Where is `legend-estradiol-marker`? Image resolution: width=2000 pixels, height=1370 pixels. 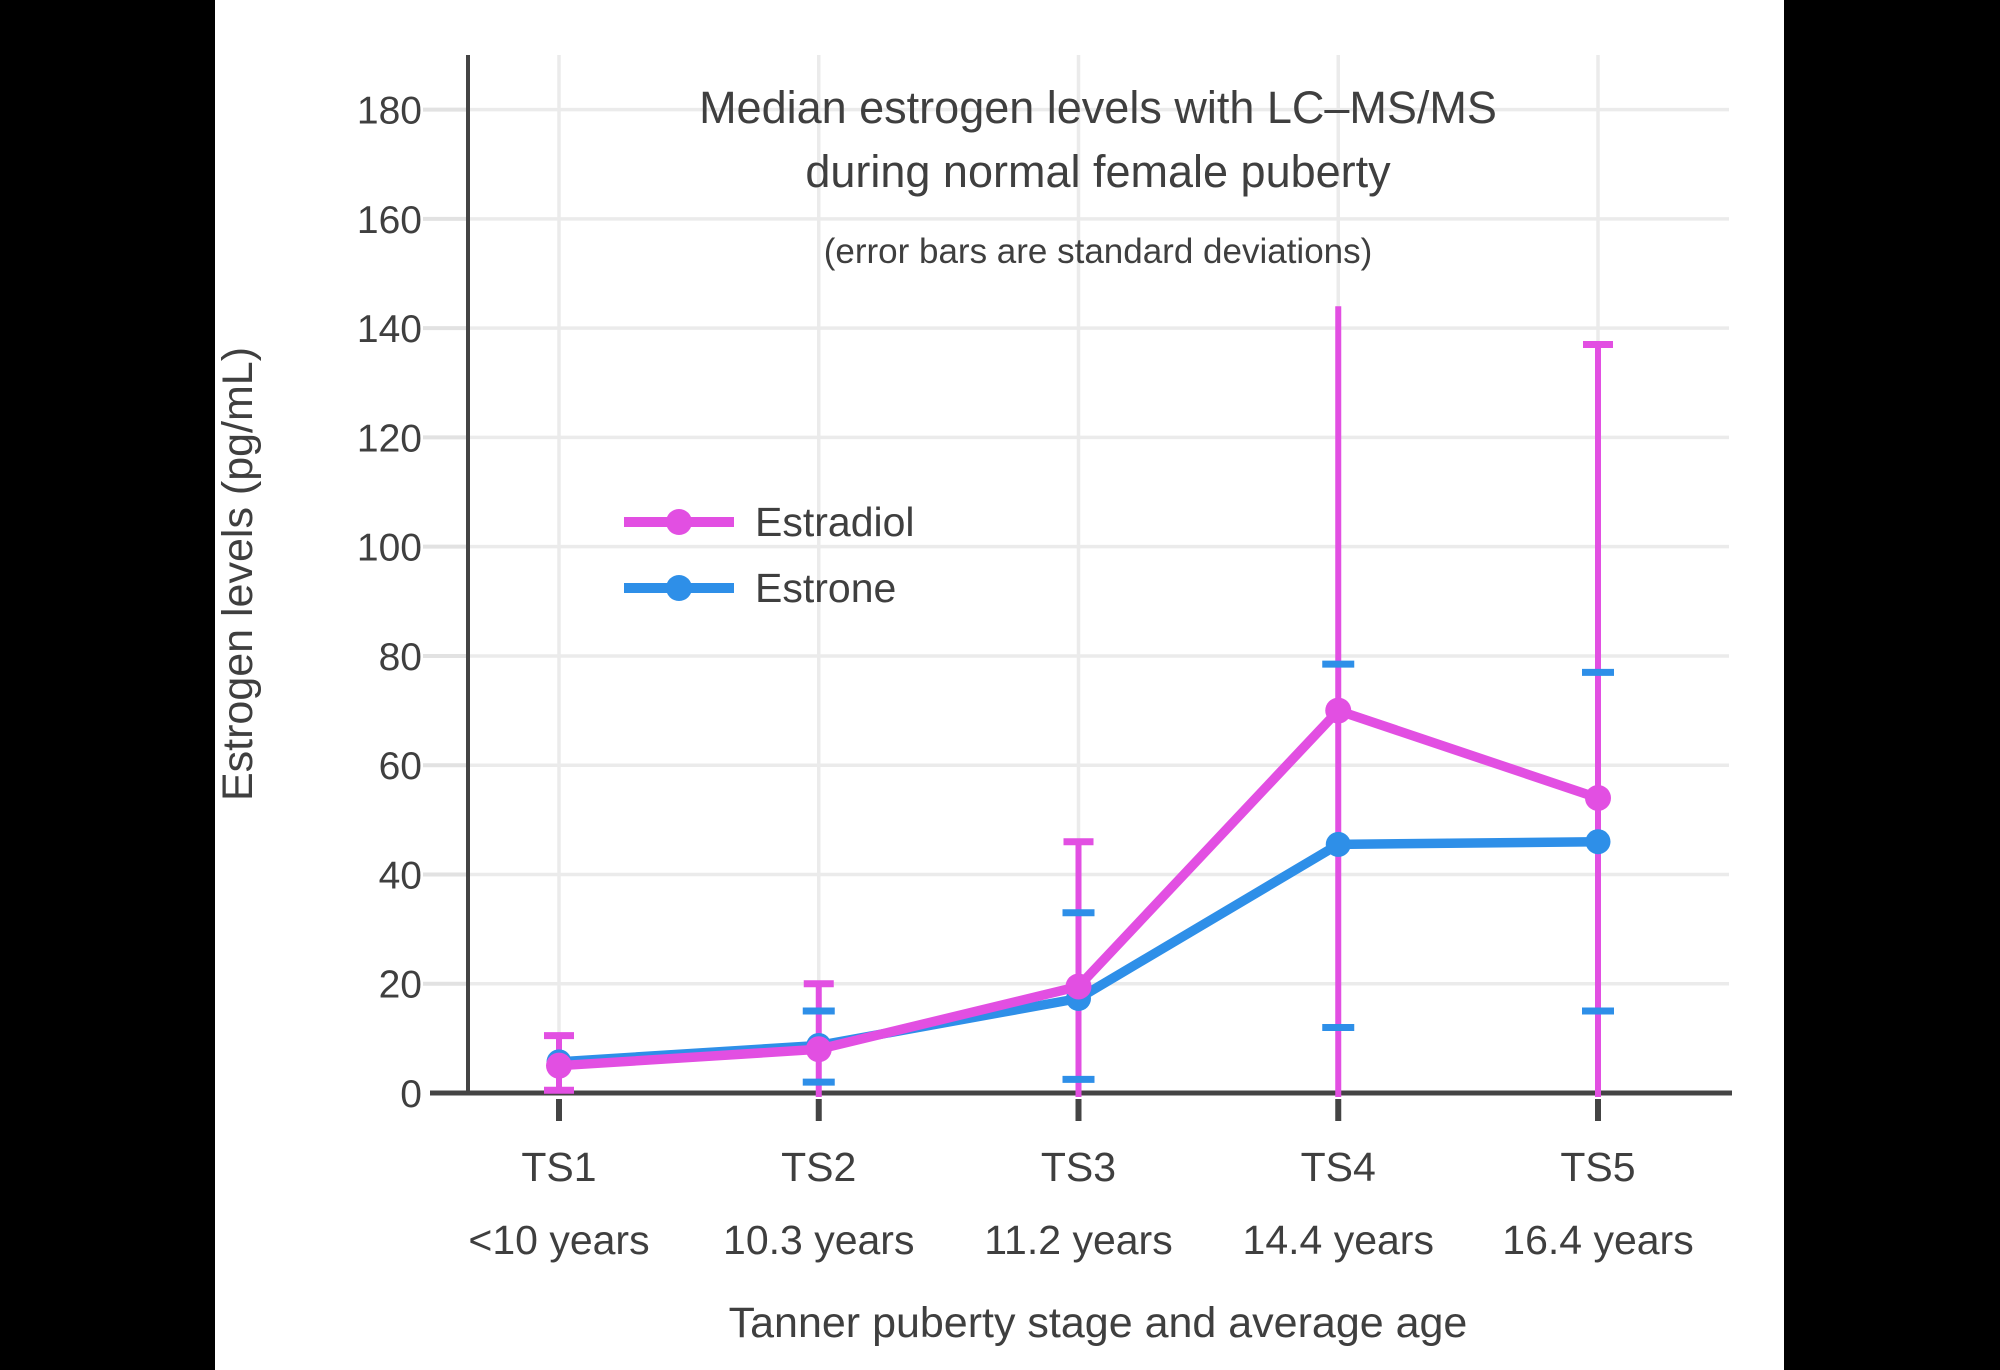
legend-estradiol-marker is located at coordinates (679, 522).